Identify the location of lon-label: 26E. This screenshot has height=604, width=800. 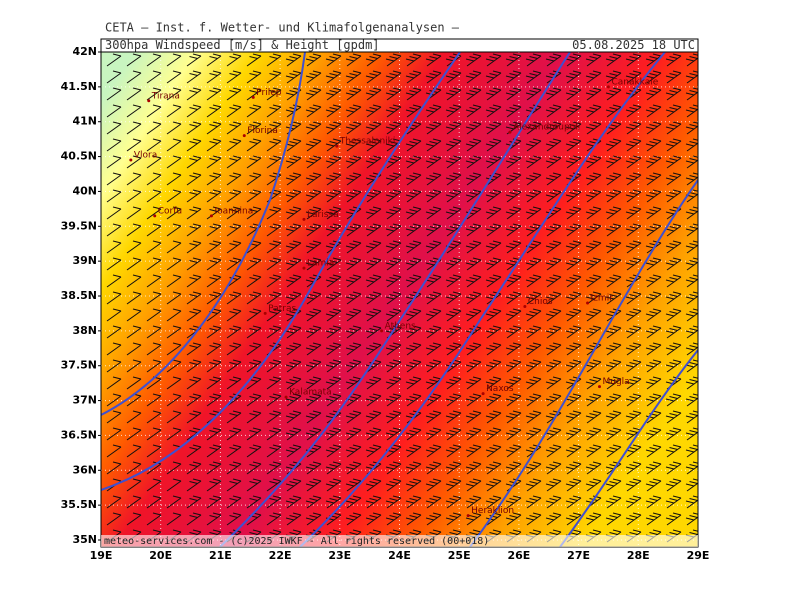
(518, 555).